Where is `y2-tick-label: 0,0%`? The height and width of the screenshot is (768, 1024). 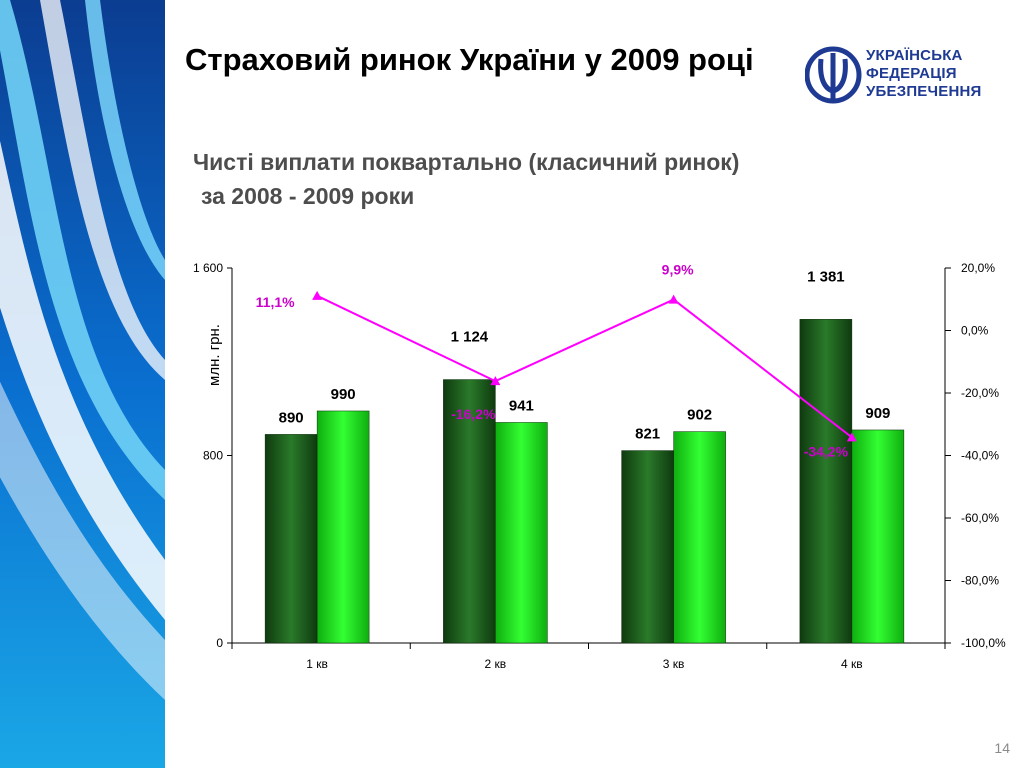
y2-tick-label: 0,0% is located at coordinates (975, 331).